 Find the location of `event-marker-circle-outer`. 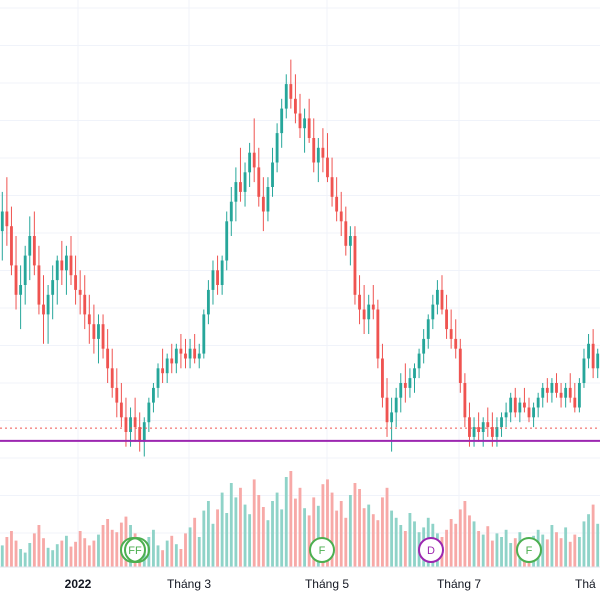

event-marker-circle-outer is located at coordinates (137, 550).